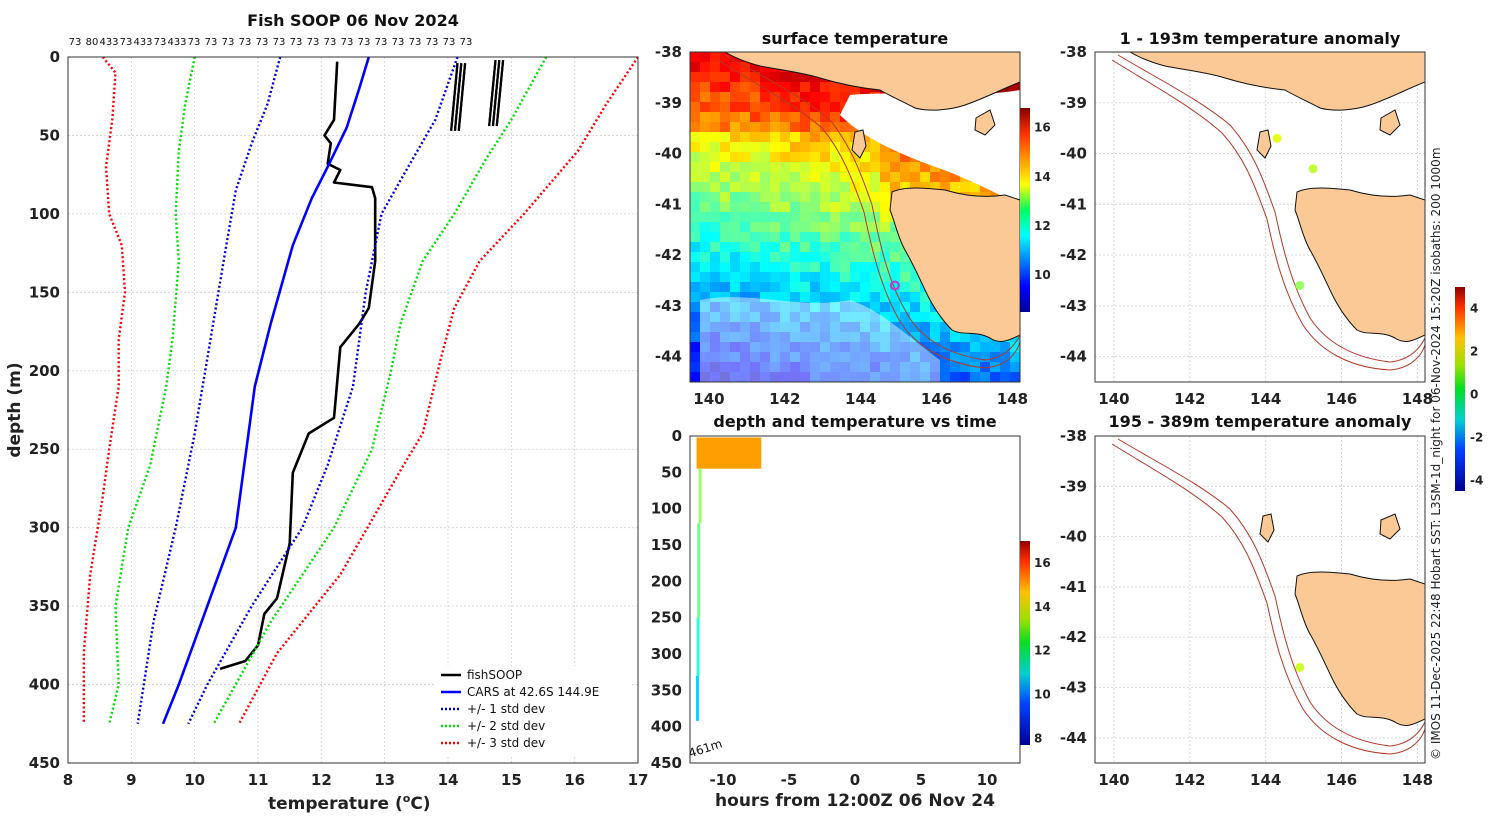  What do you see at coordinates (1341, 780) in the screenshot?
I see `map-x-tick-label: 146` at bounding box center [1341, 780].